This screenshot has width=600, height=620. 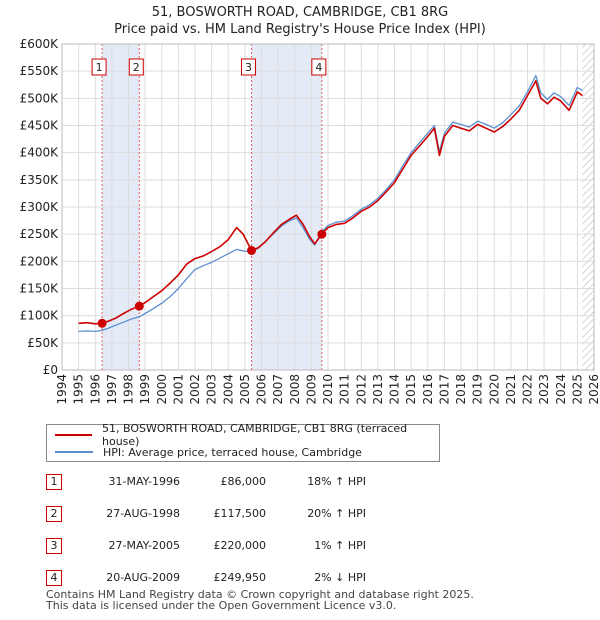 I want to click on x-tick-label: 2012, so click(x=361, y=389).